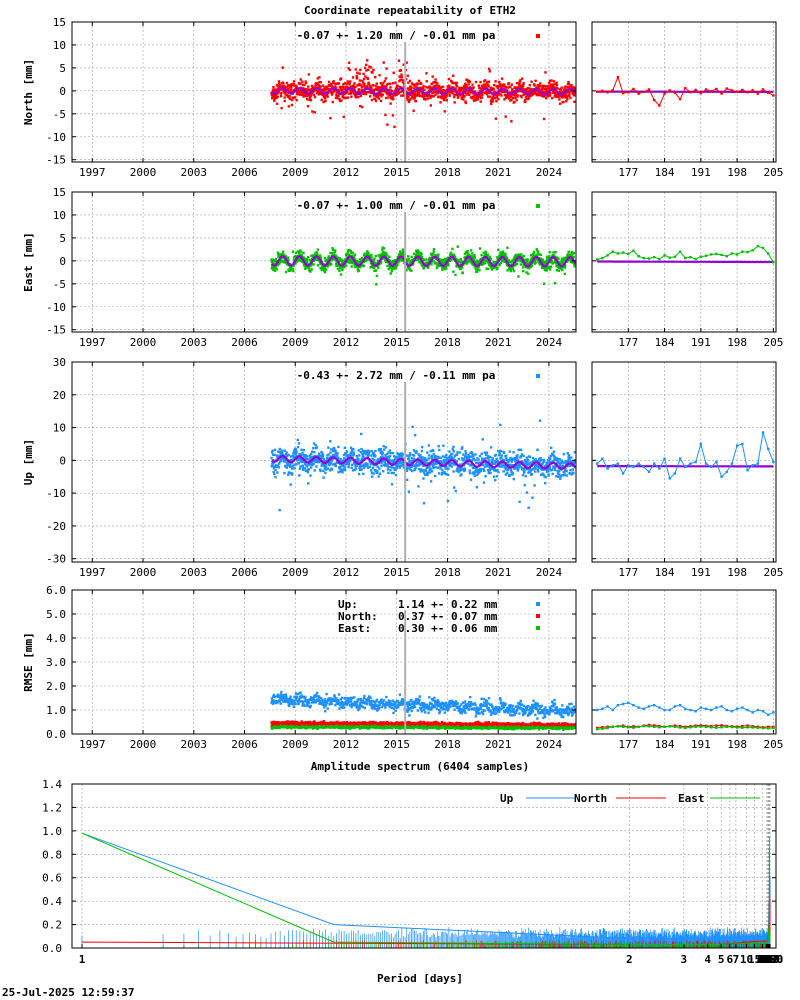  What do you see at coordinates (62, 460) in the screenshot?
I see `y-tick-label: 0` at bounding box center [62, 460].